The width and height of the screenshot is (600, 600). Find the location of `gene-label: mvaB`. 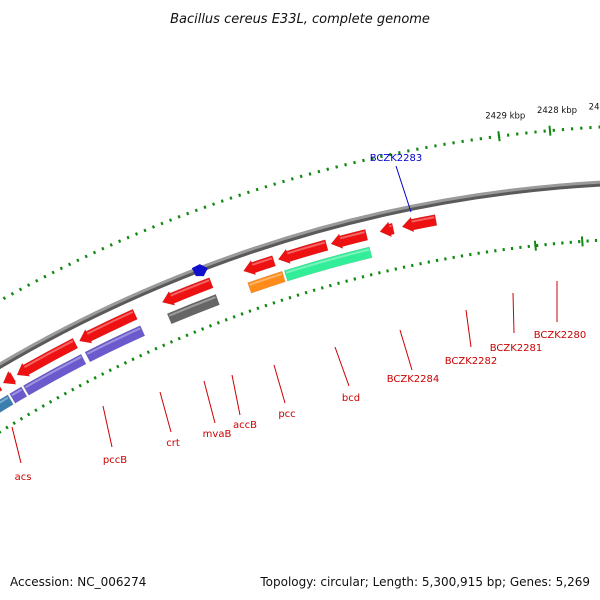

gene-label: mvaB is located at coordinates (217, 434).